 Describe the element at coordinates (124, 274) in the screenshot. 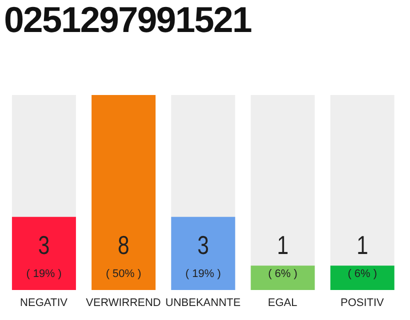

I see `annotation: ( 50% )` at that location.